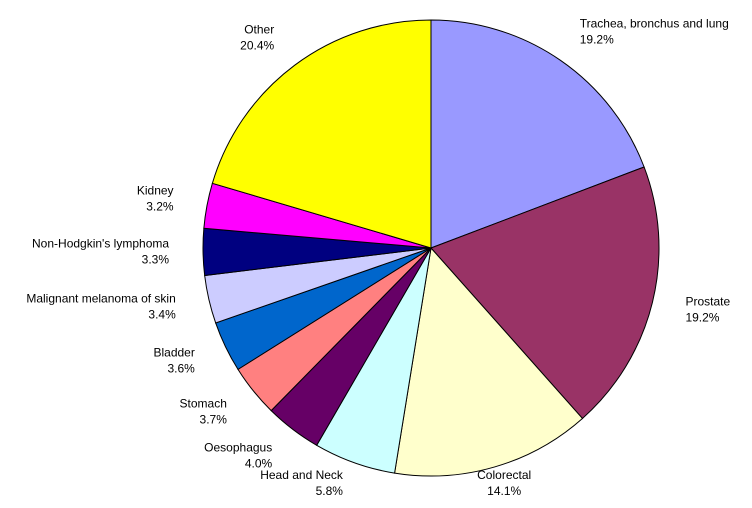 The width and height of the screenshot is (752, 508). I want to click on slice-label: Trachea, bronchus and lung, so click(654, 23).